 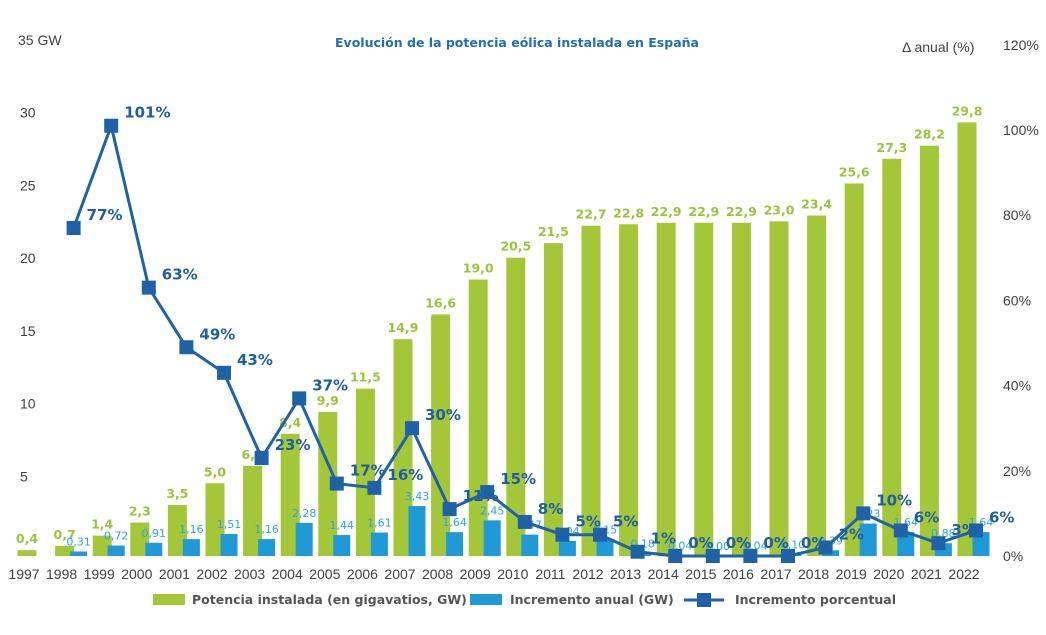 I want to click on label-incremento-porcentual: 10%, so click(x=894, y=500).